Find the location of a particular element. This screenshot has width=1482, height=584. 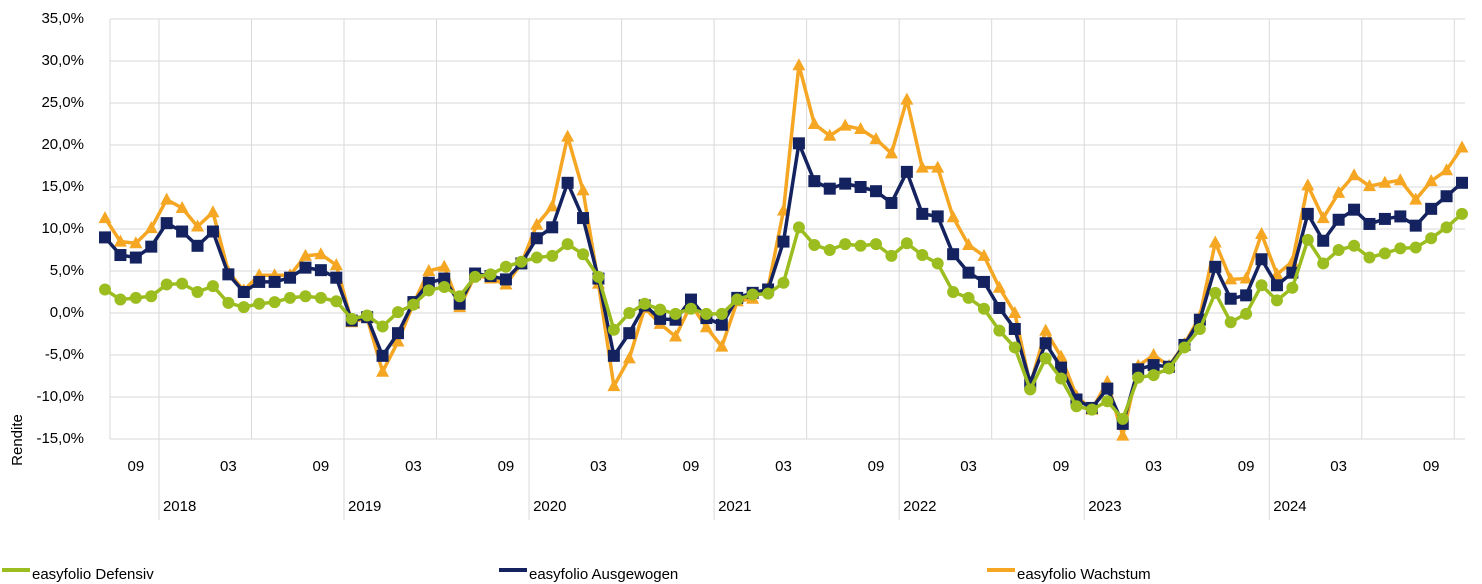

y-tick-label: 0,0% is located at coordinates (67, 312).